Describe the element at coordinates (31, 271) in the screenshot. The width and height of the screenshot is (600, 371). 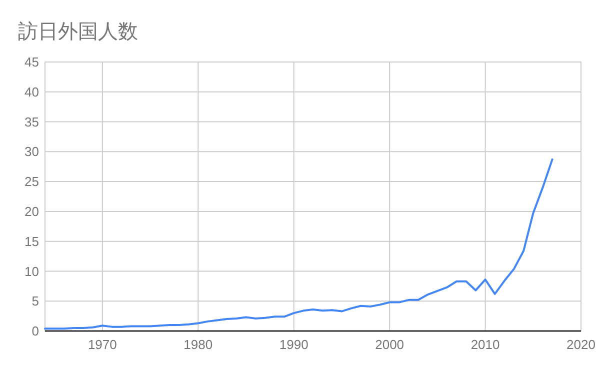
I see `y-tick-label: 10` at that location.